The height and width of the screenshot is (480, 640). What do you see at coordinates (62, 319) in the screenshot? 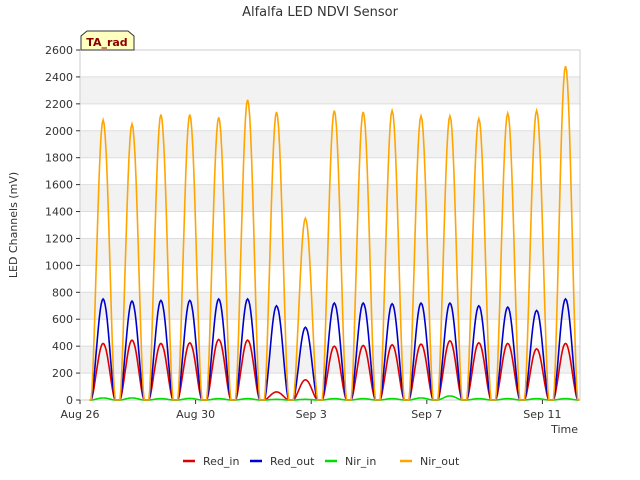
I see `y-tick-label: 600` at bounding box center [62, 319].